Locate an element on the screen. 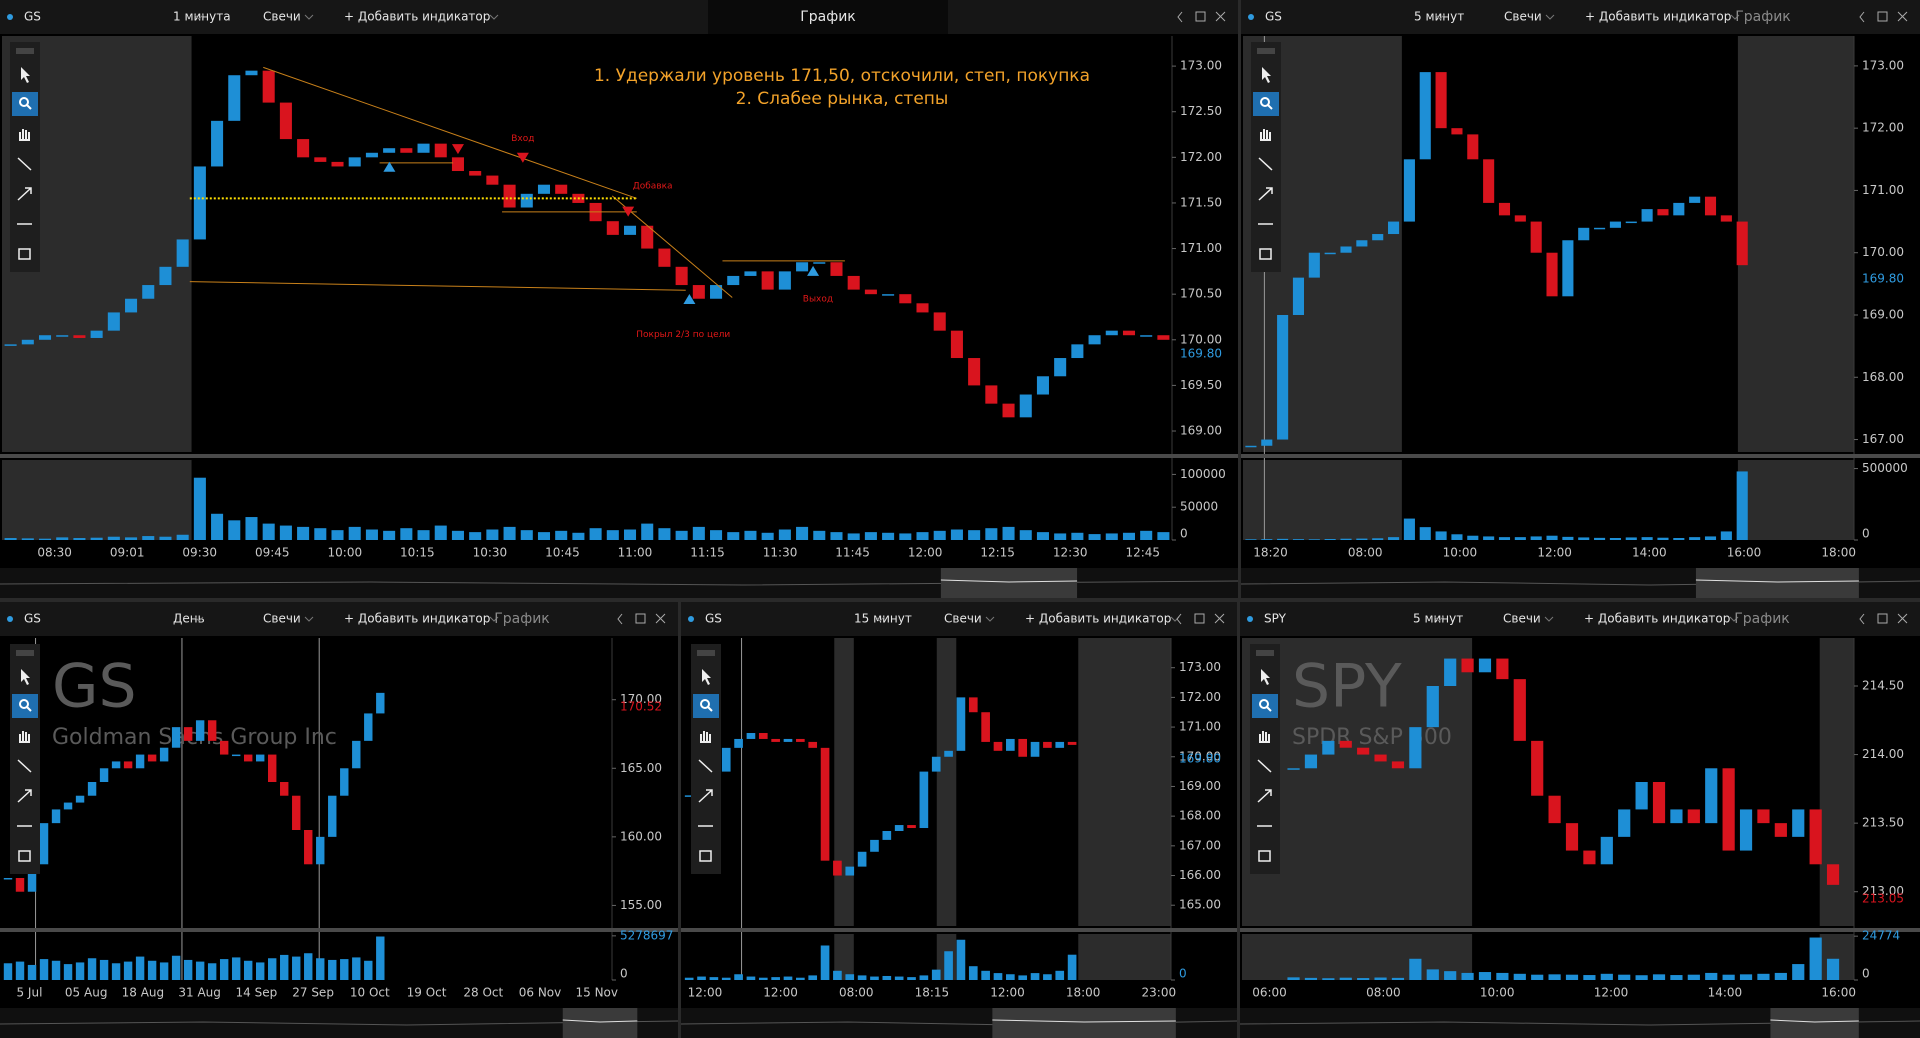 The height and width of the screenshot is (1038, 1920). price-tick-label: 167.00 is located at coordinates (1883, 439).